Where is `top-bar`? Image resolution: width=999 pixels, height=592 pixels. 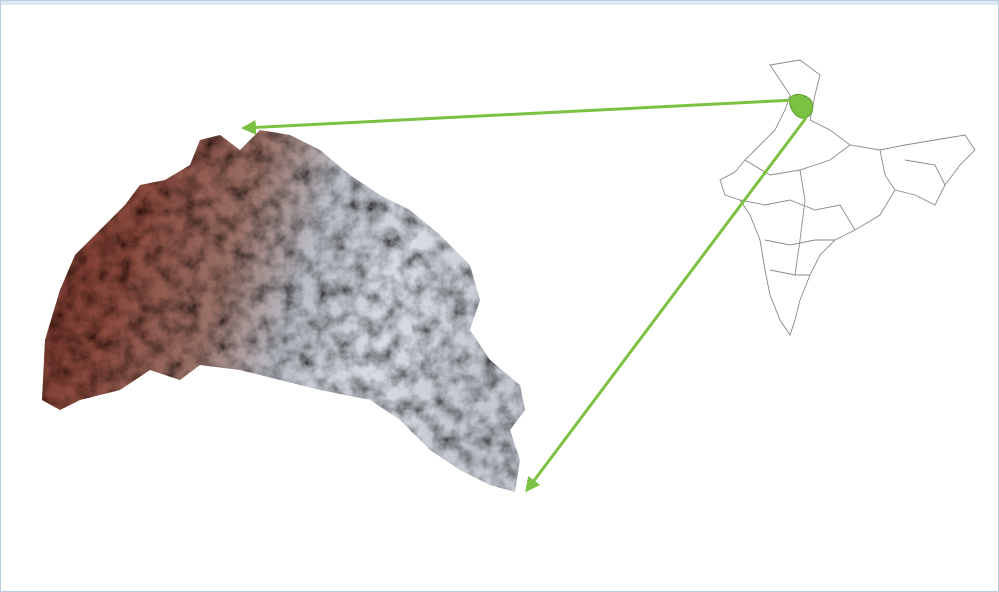 top-bar is located at coordinates (499, 3).